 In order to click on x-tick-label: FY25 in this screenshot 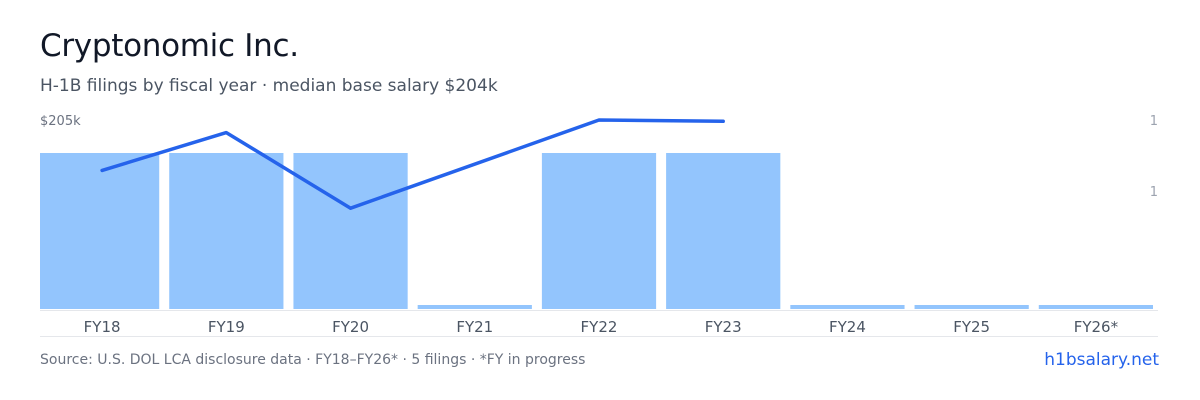, I will do `click(971, 327)`.